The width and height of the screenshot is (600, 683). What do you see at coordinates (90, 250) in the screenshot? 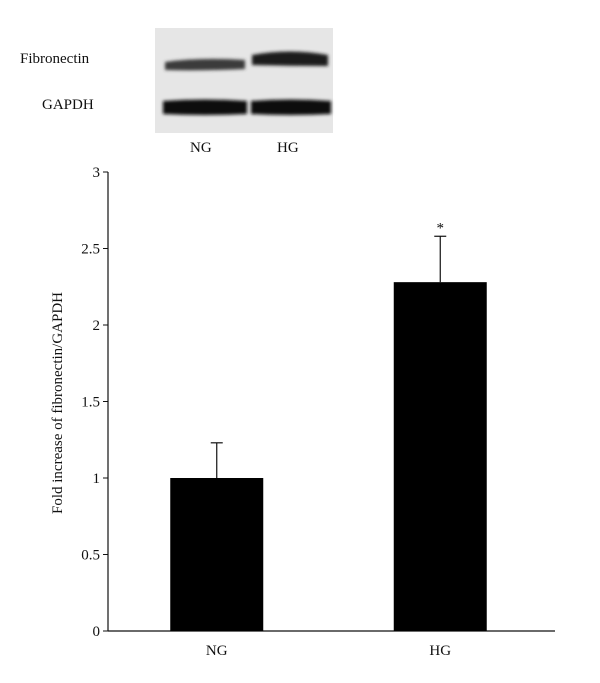
I see `y-tick-label: 2.5` at bounding box center [90, 250].